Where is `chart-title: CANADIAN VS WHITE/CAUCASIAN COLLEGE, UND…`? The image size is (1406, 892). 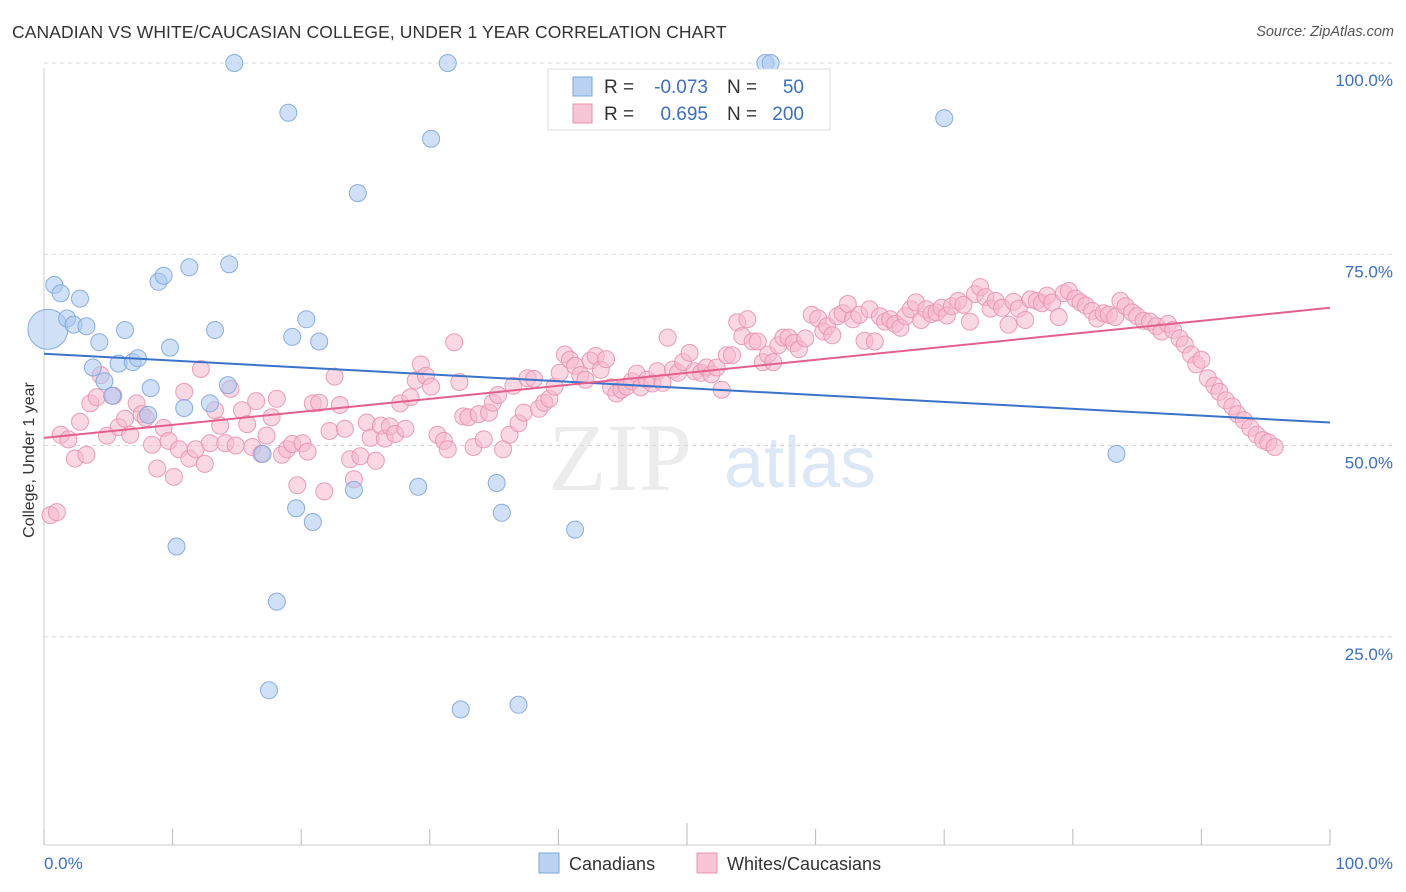 chart-title: CANADIAN VS WHITE/CAUCASIAN COLLEGE, UND… is located at coordinates (369, 32).